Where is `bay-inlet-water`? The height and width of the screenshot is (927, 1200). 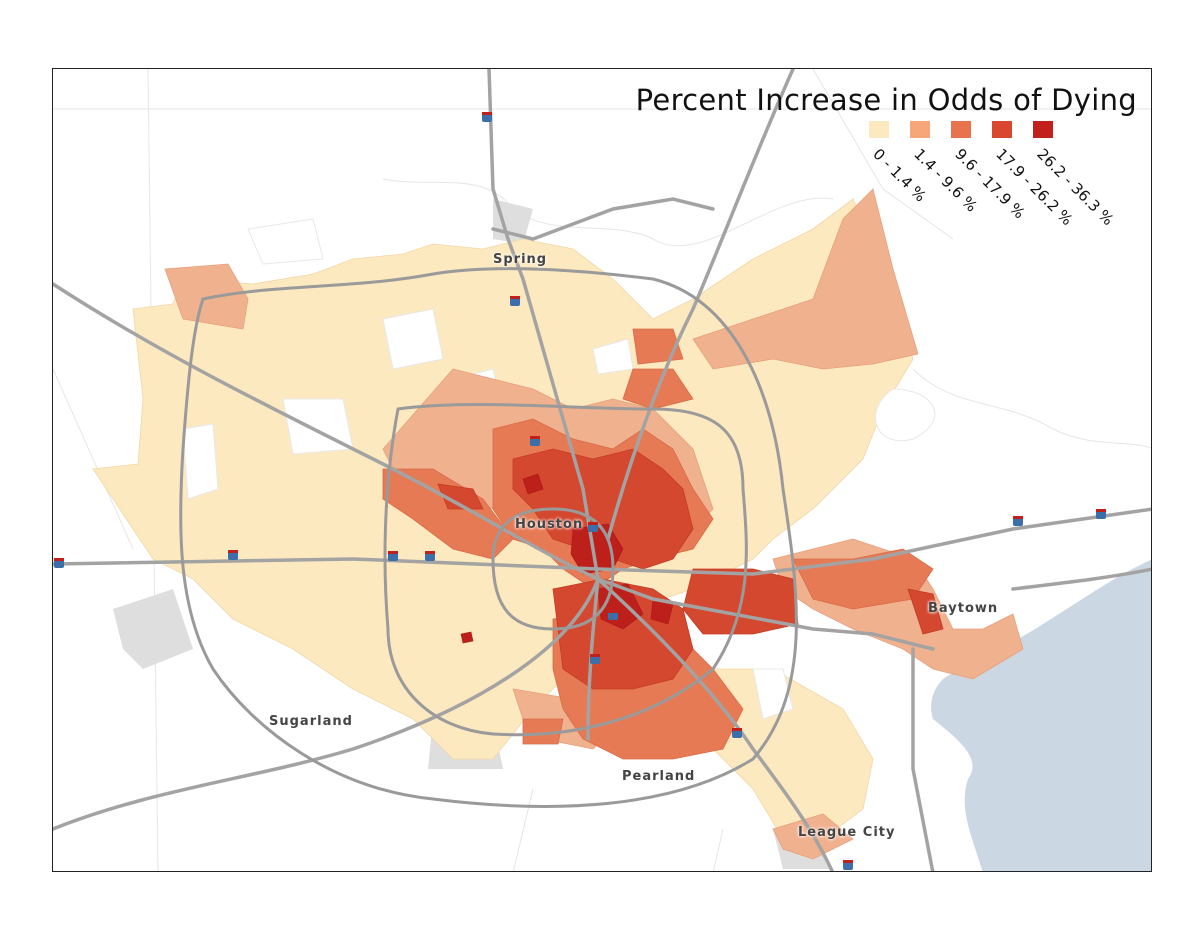
bay-inlet-water is located at coordinates (997, 739).